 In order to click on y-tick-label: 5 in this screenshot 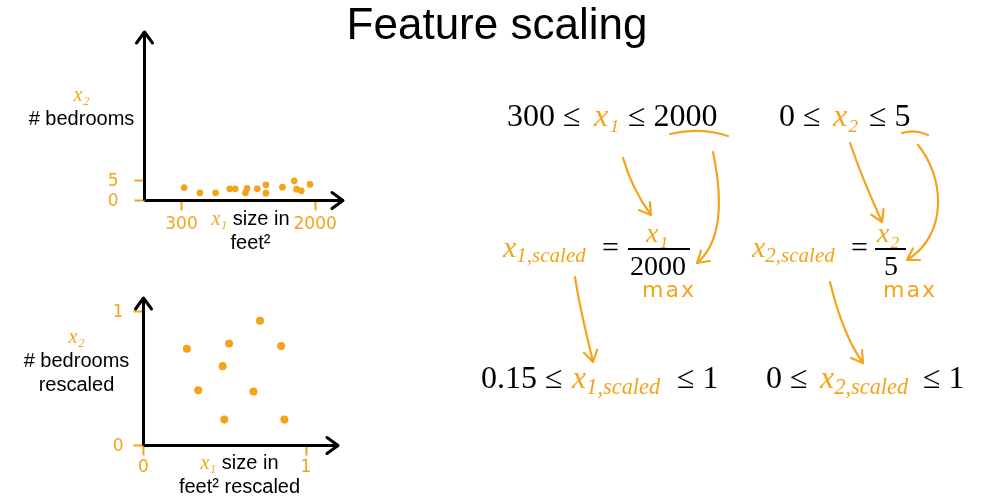, I will do `click(113, 179)`.